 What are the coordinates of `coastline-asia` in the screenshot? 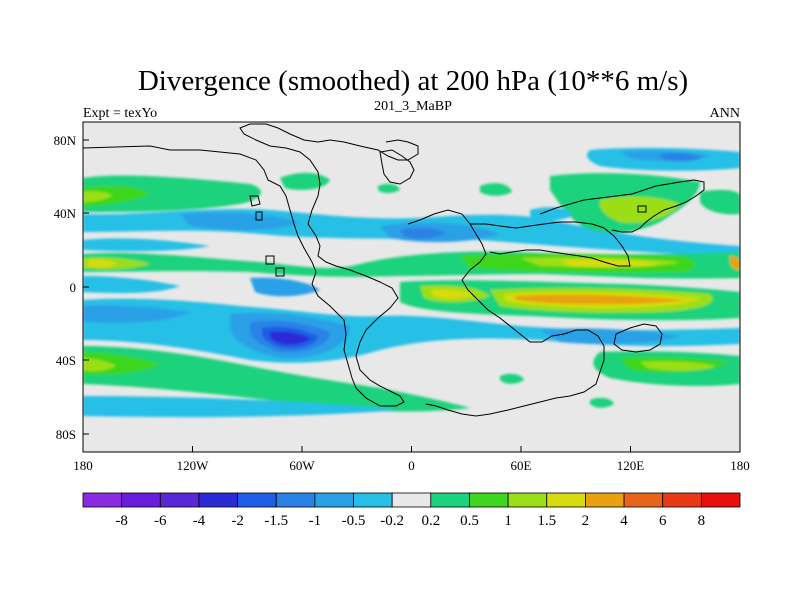 It's located at (550, 244).